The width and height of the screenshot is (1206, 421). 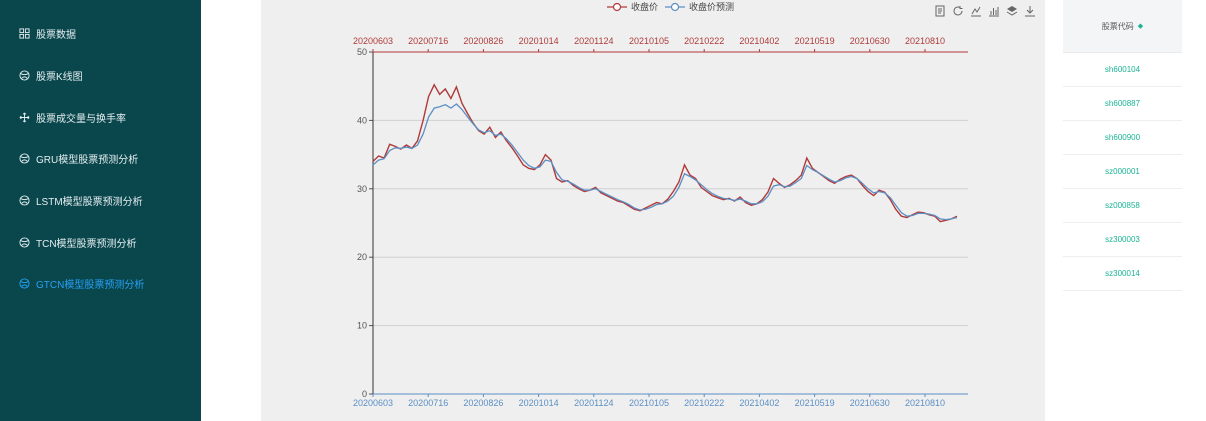 I want to click on sidebar-item-4: GRU模型股票预测分析, so click(x=100, y=158).